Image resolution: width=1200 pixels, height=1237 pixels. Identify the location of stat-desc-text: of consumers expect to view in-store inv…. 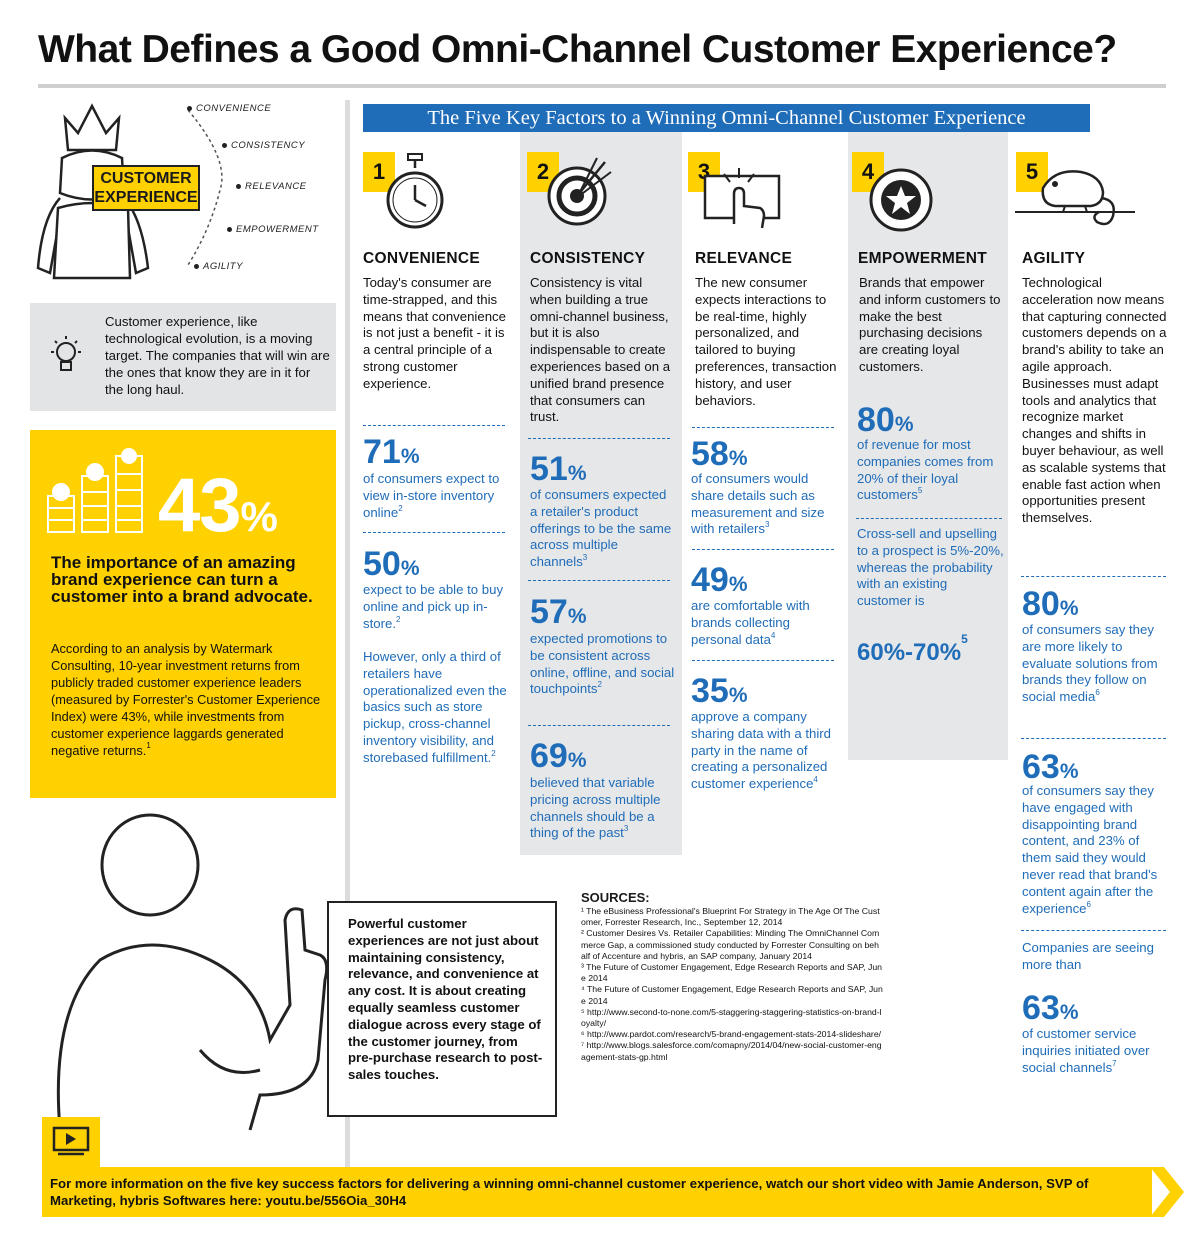
(431, 495).